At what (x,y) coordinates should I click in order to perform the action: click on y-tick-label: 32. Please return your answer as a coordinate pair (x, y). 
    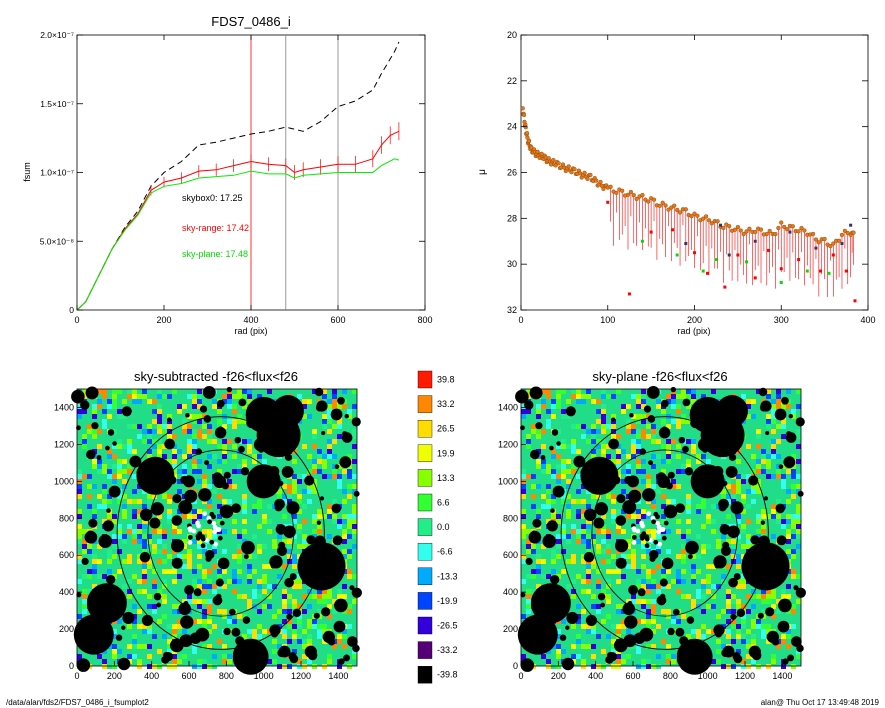
    Looking at the image, I should click on (512, 310).